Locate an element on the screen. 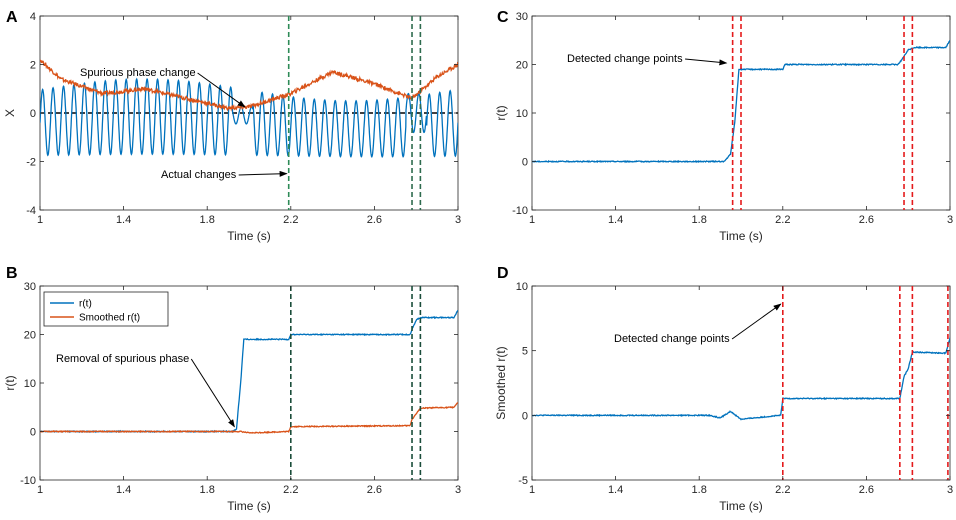  annotation-text: Removal of spurious phase is located at coordinates (122, 359).